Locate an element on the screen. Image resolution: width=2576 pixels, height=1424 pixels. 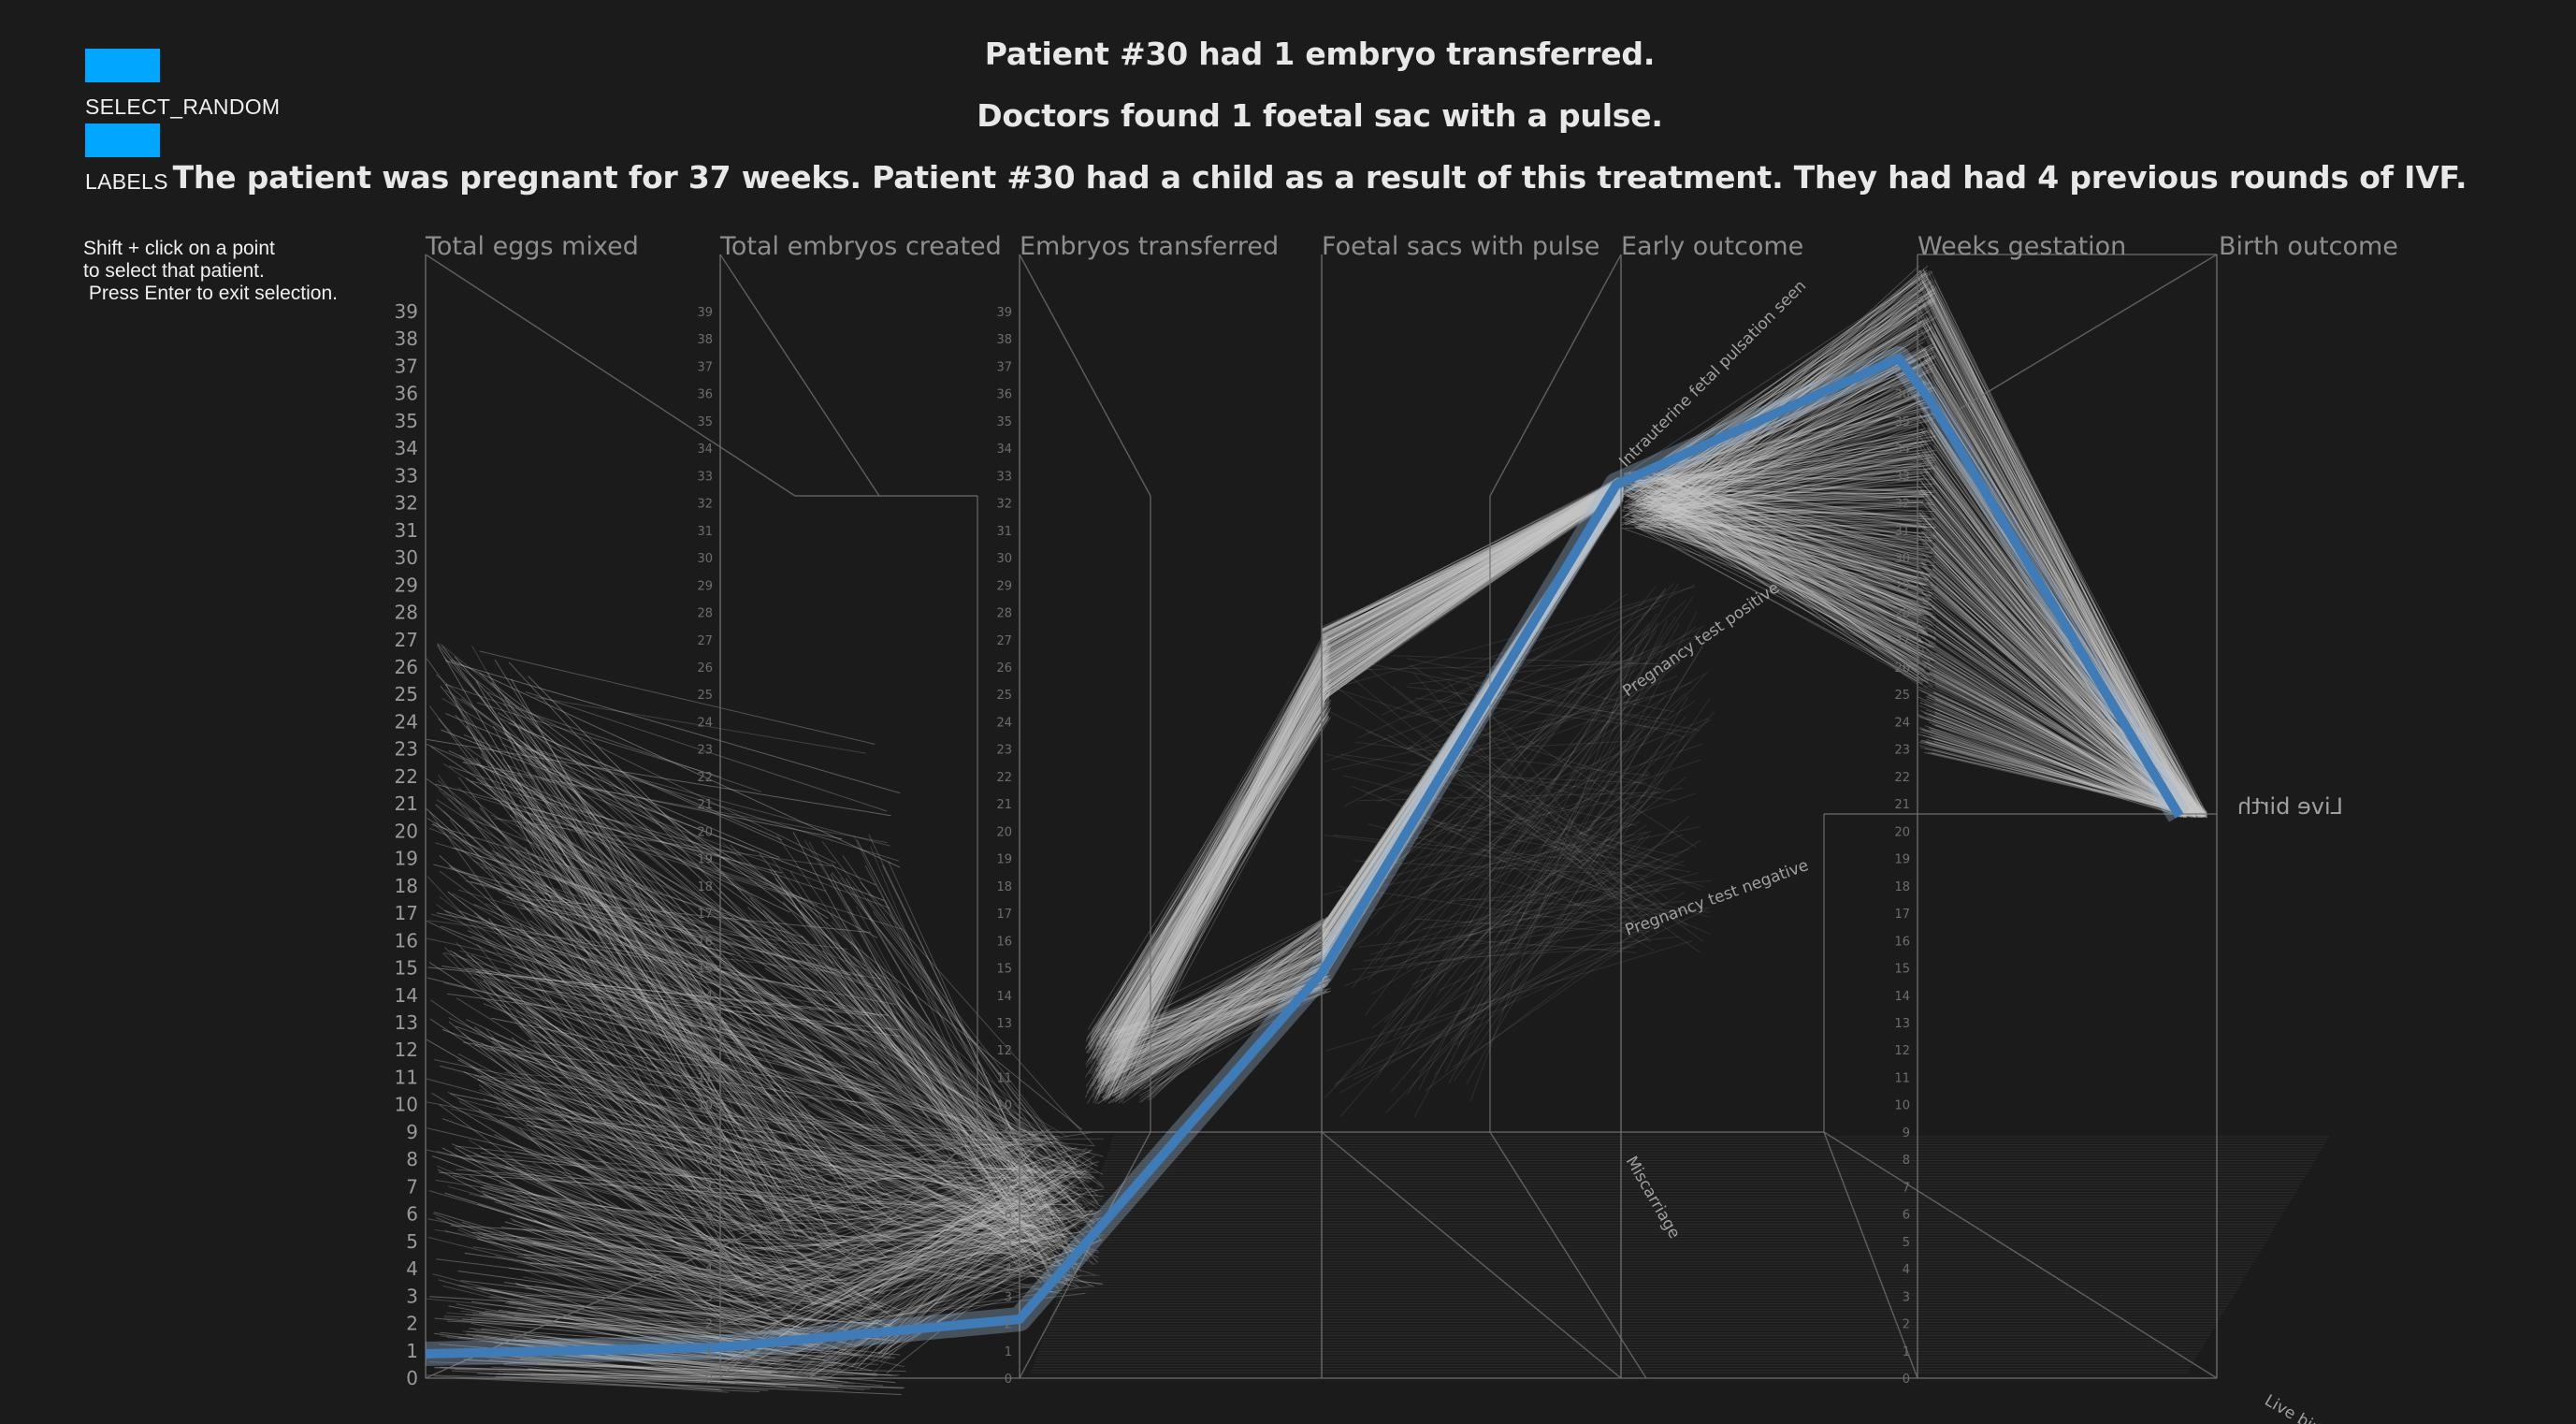
axis-title: Embryos transferred is located at coordinates (1149, 246).